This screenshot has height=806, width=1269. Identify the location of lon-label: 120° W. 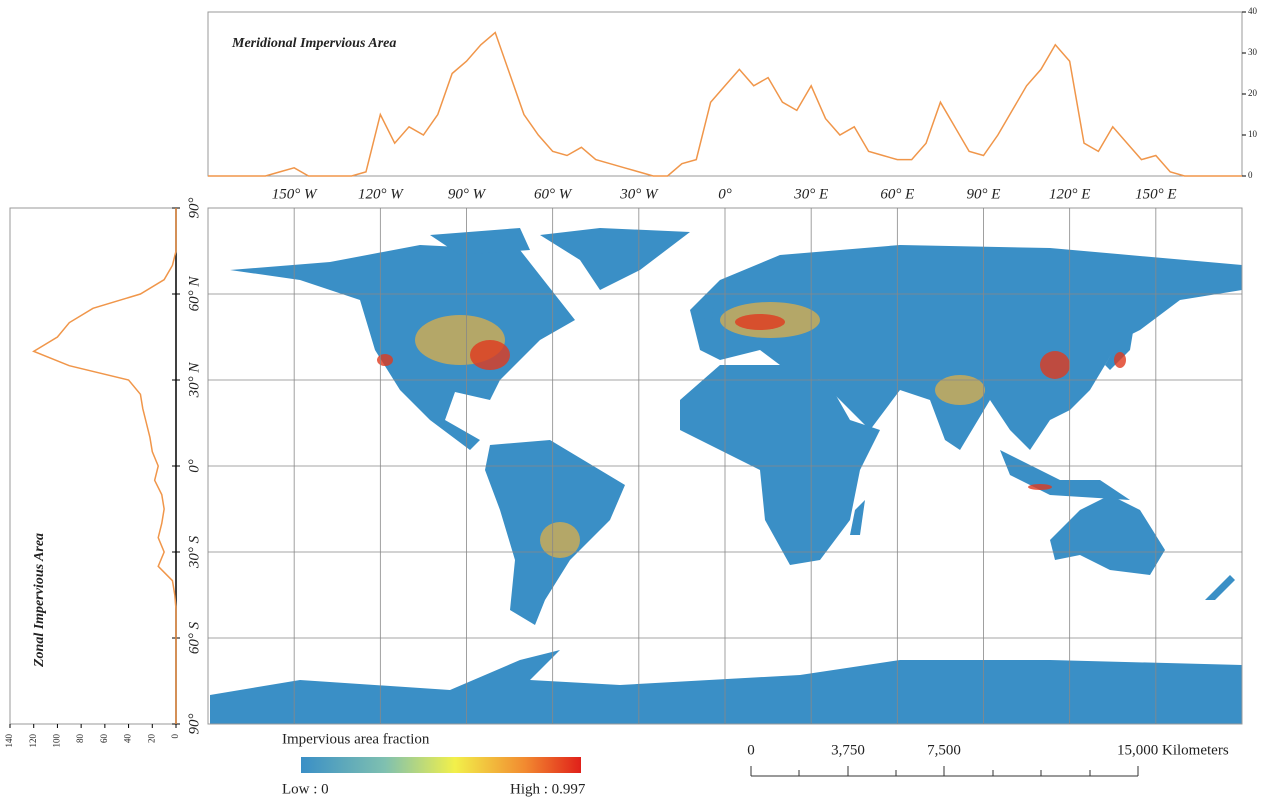
(381, 194).